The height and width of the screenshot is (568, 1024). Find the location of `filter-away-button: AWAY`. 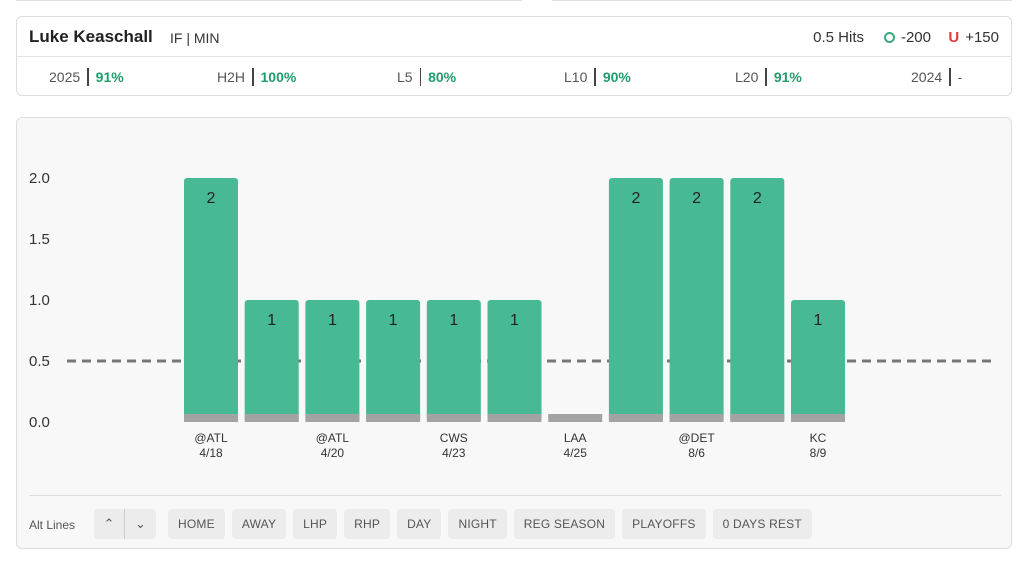

filter-away-button: AWAY is located at coordinates (259, 524).